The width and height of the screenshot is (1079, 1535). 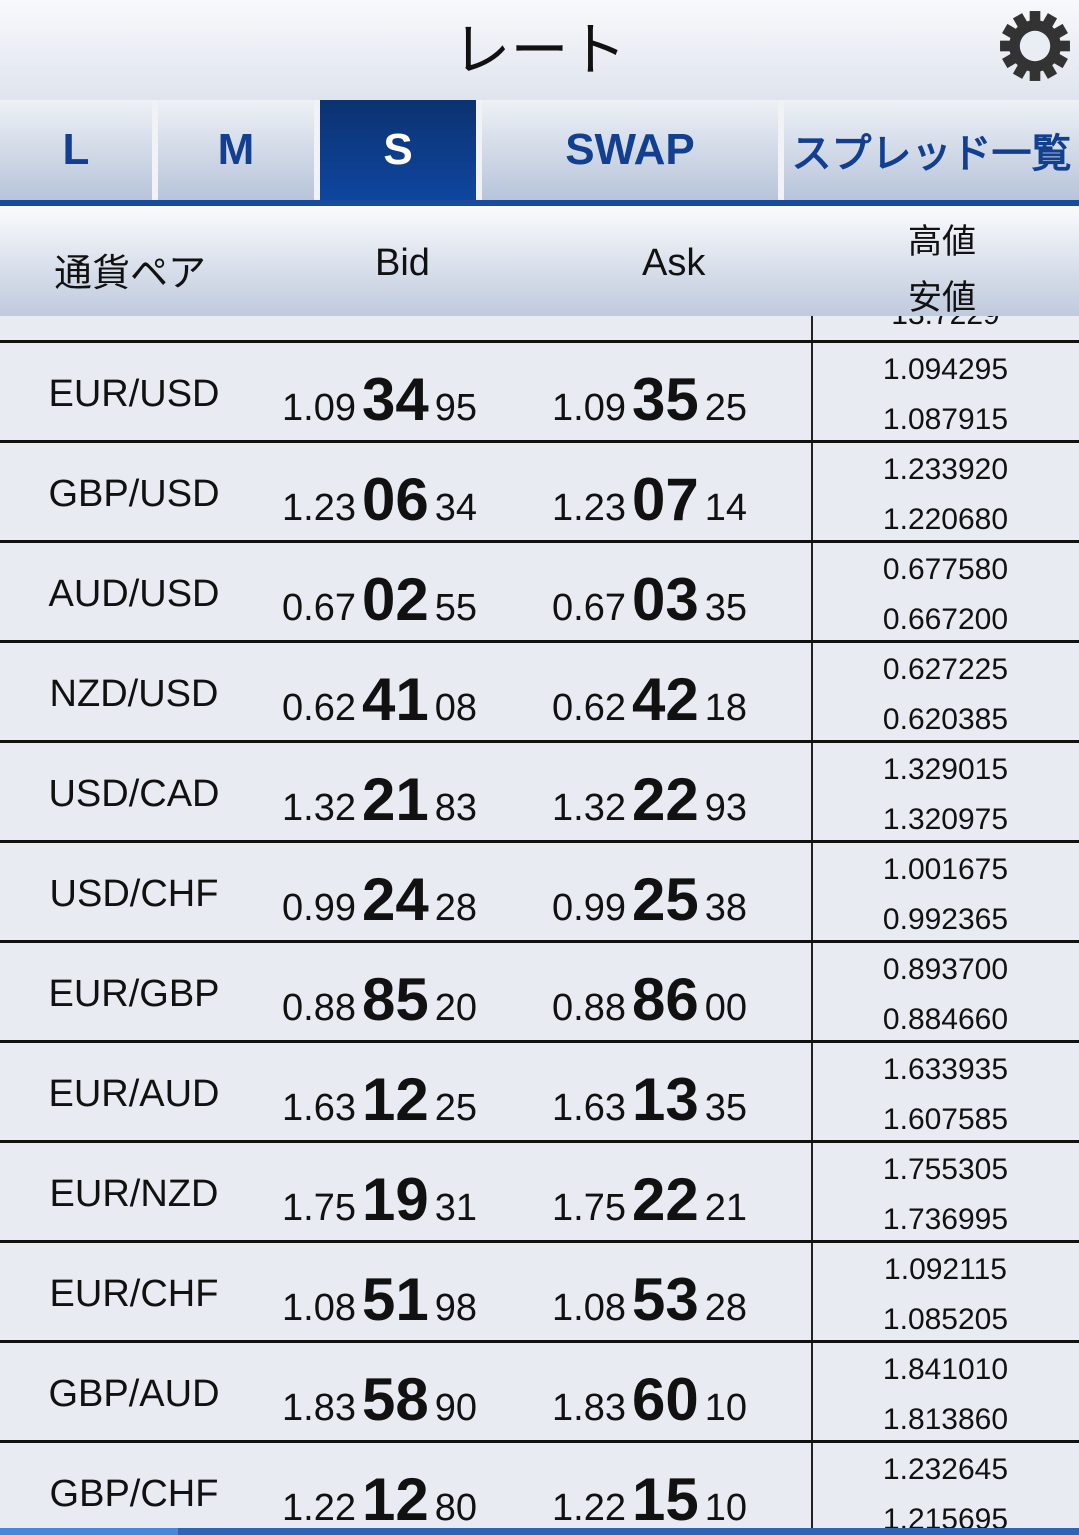 What do you see at coordinates (1035, 46) in the screenshot?
I see `gear-icon` at bounding box center [1035, 46].